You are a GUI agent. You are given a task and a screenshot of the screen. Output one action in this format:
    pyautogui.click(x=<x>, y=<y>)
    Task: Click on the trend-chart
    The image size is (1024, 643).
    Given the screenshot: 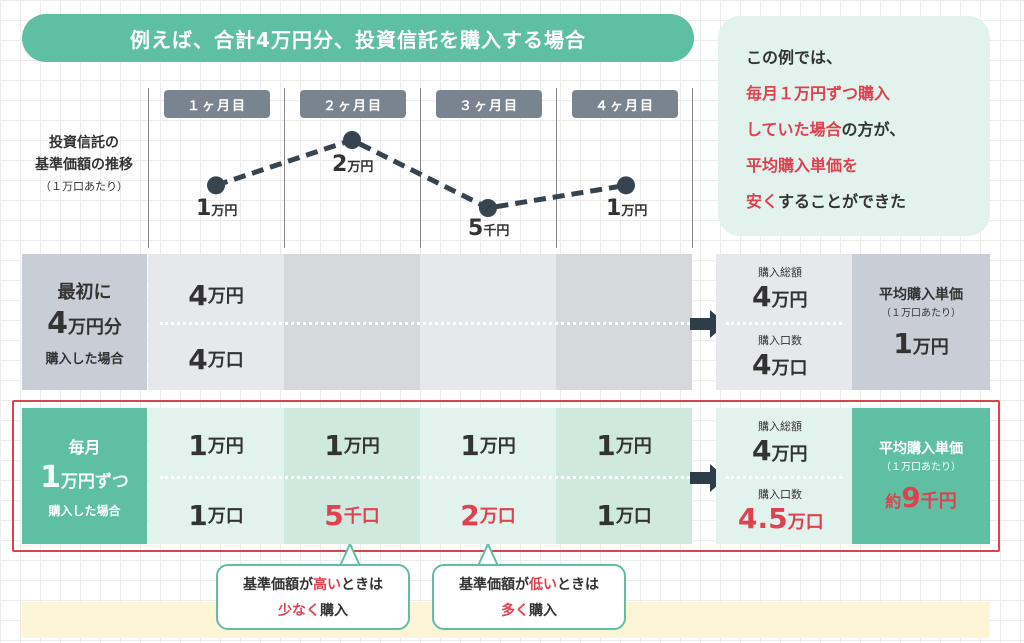 What is the action you would take?
    pyautogui.click(x=421, y=174)
    